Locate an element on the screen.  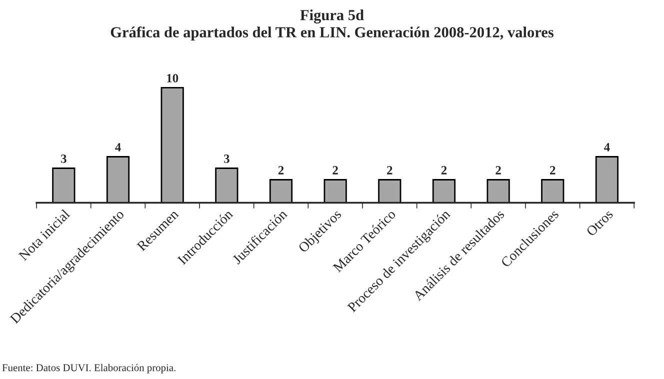
data-label: 10 is located at coordinates (172, 78).